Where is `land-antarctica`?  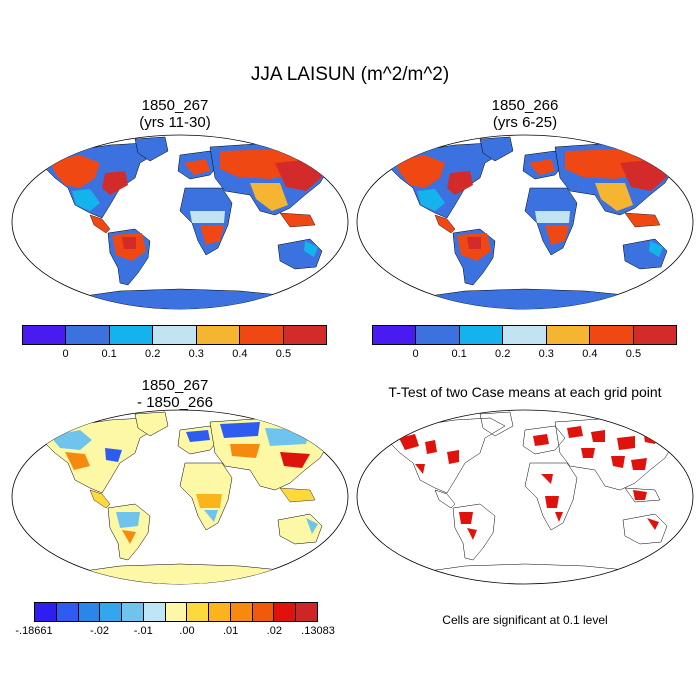
land-antarctica is located at coordinates (530, 573).